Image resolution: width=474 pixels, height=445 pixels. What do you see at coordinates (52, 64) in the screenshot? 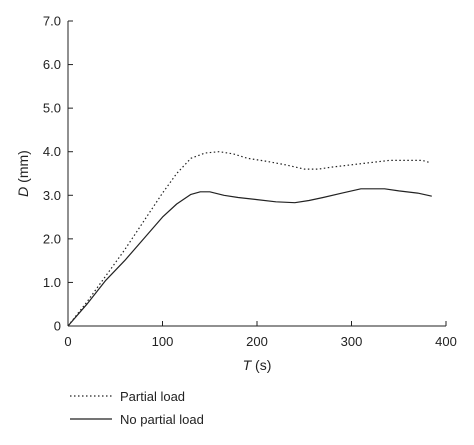
I see `y-tick-label: 6.0` at bounding box center [52, 64].